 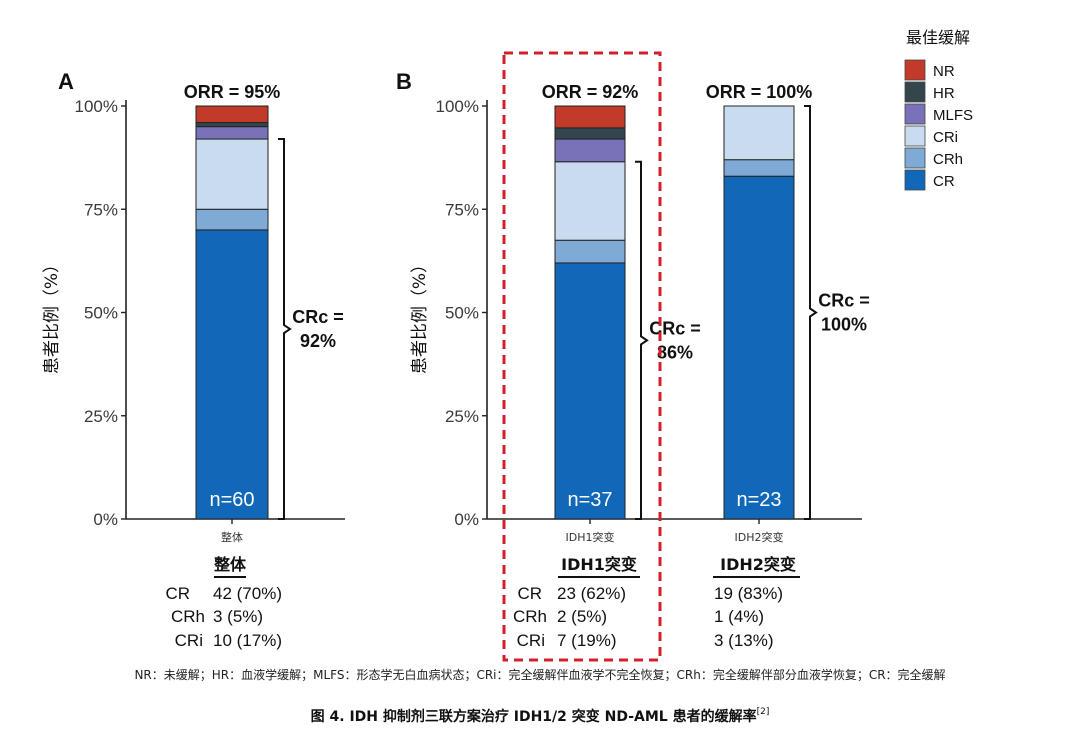 What do you see at coordinates (105, 519) in the screenshot?
I see `y-tick-label-a-0: 0%` at bounding box center [105, 519].